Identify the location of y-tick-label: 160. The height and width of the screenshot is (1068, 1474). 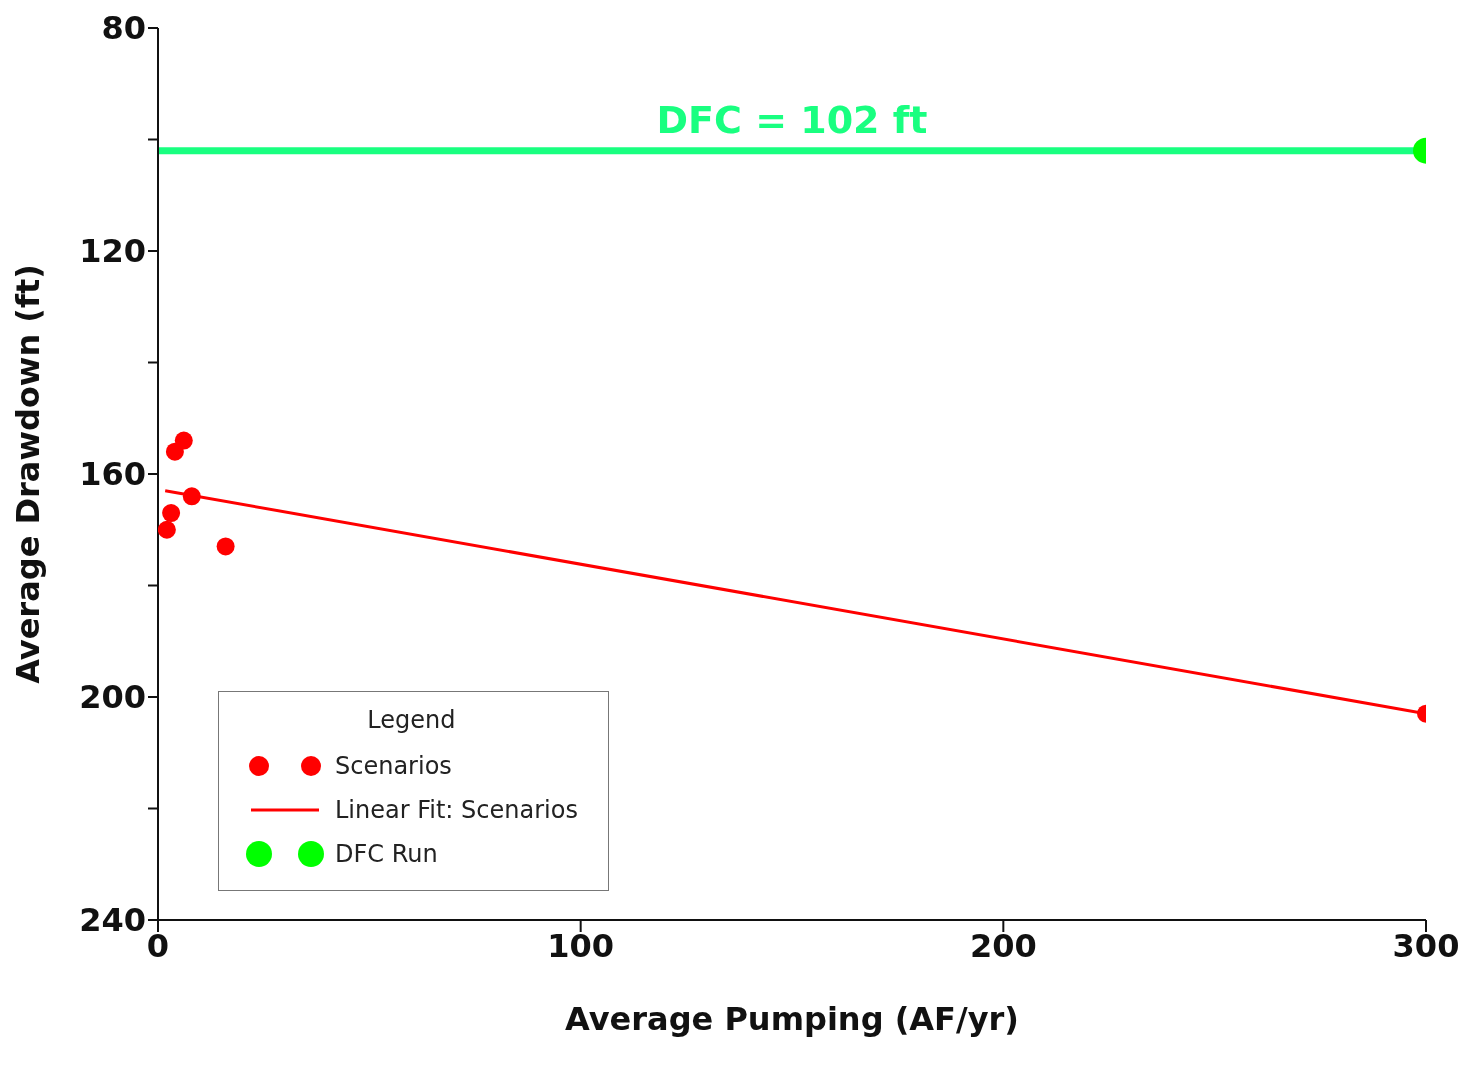
(112, 474).